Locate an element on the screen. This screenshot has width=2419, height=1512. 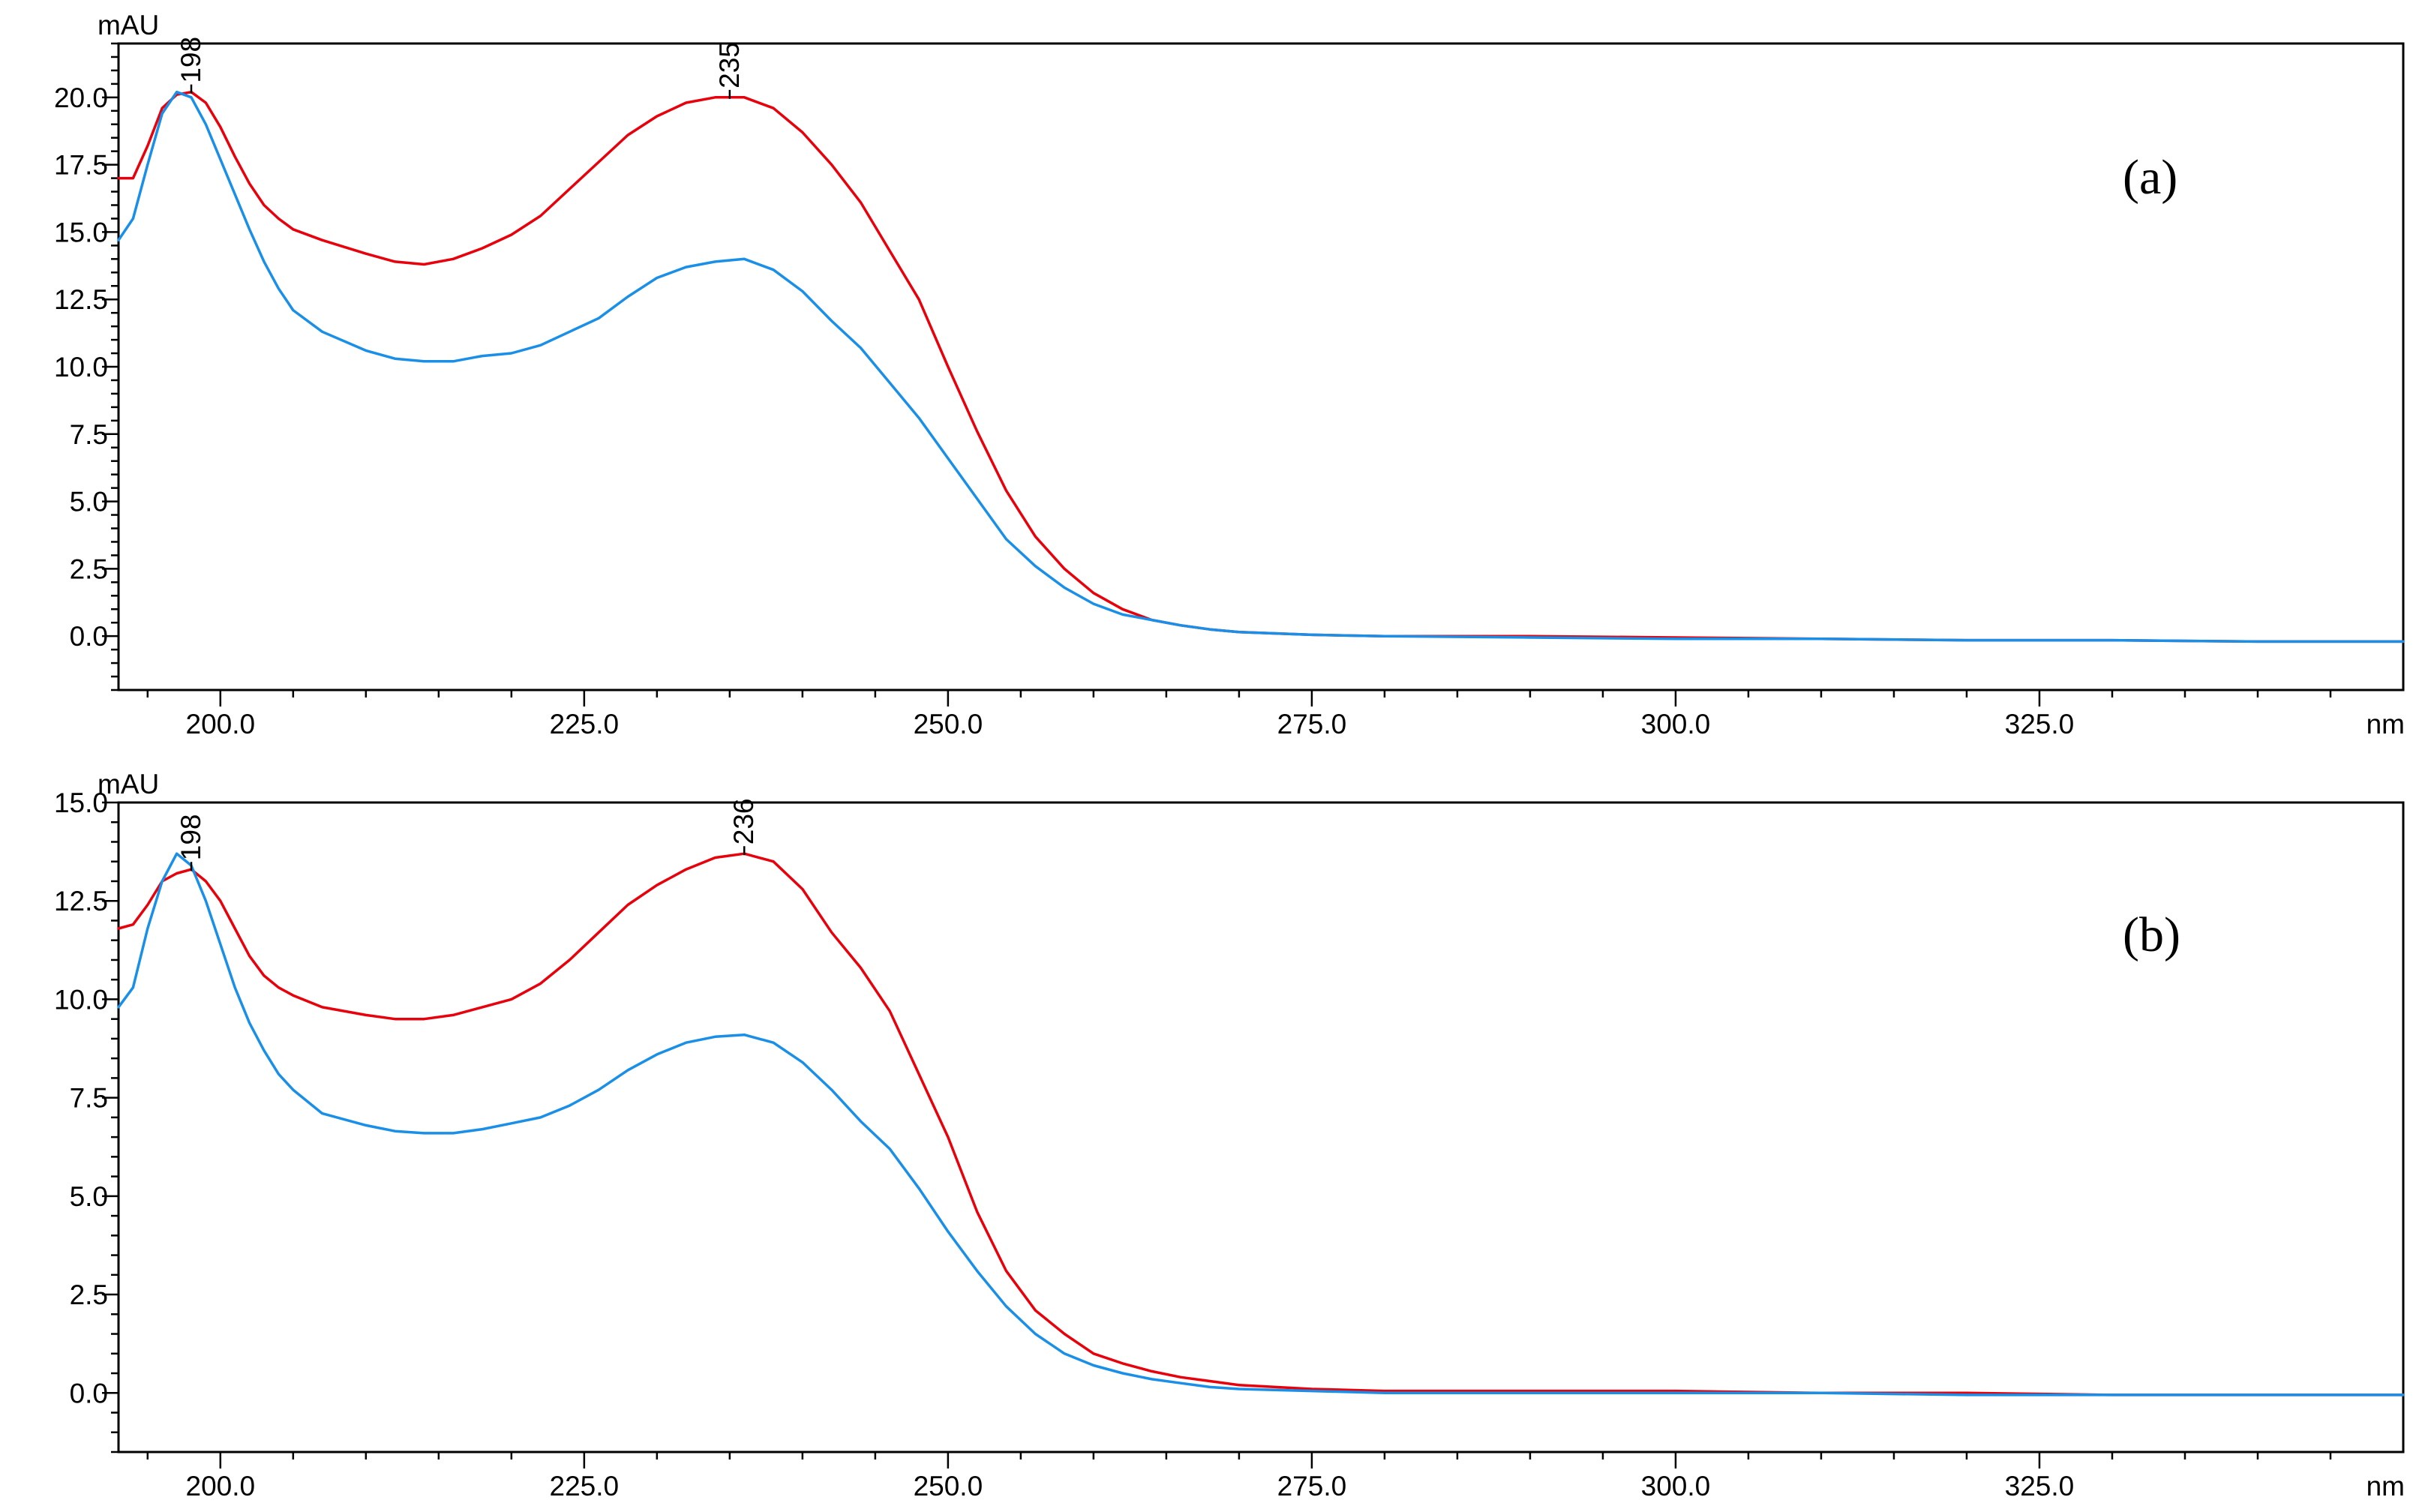
y-tick-label: 20.0 is located at coordinates (81, 97).